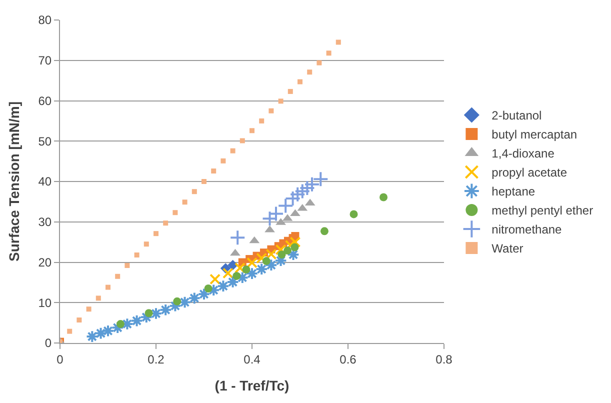 The width and height of the screenshot is (611, 403). I want to click on x-tick-label: 0.8, so click(444, 359).